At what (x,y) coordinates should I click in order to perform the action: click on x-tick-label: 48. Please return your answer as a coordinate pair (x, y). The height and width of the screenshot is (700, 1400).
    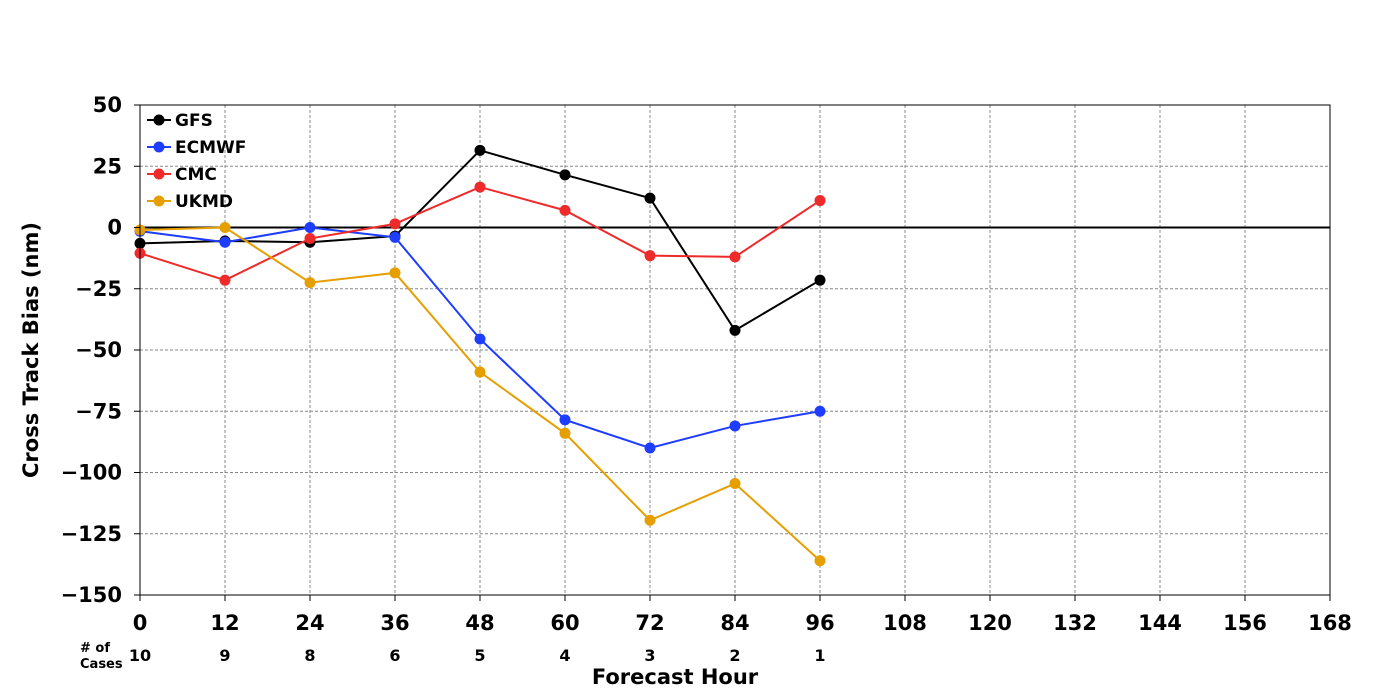
    Looking at the image, I should click on (479, 623).